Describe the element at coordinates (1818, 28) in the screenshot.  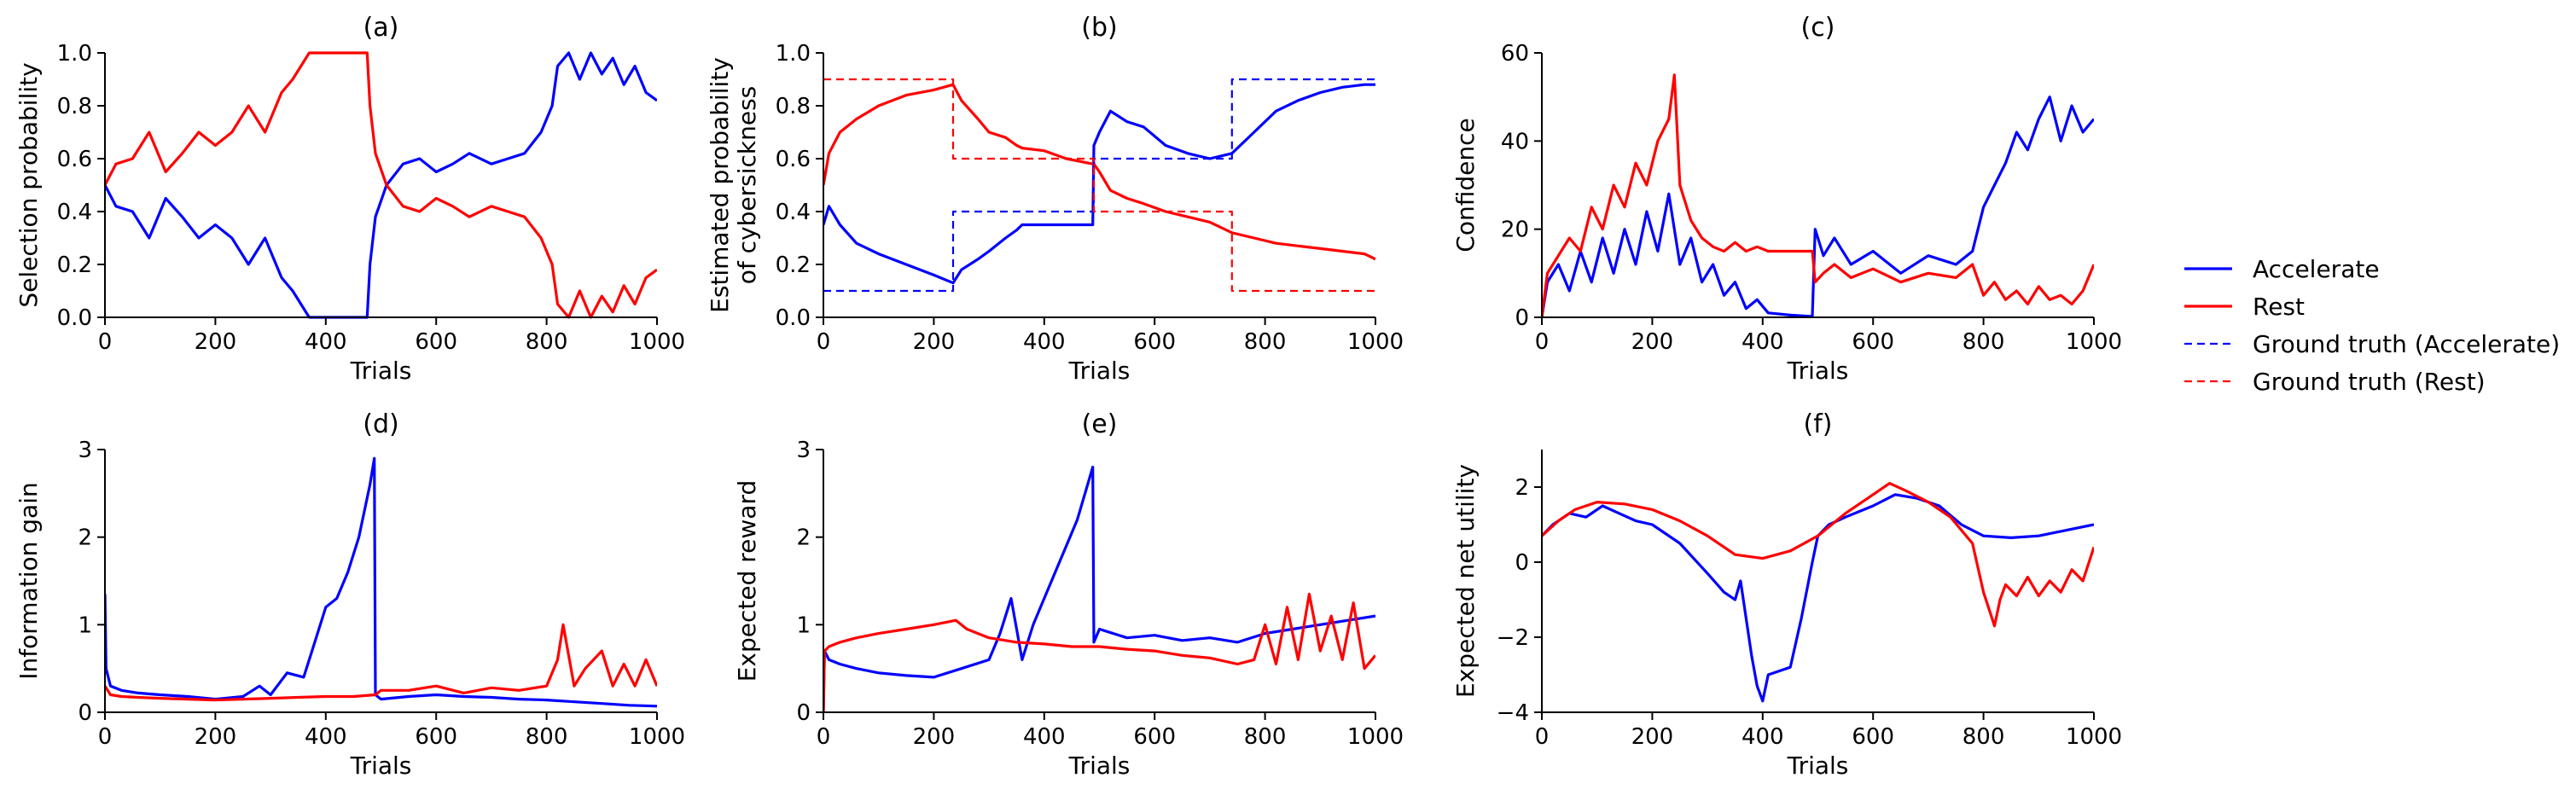
I see `chart-title: (c)` at that location.